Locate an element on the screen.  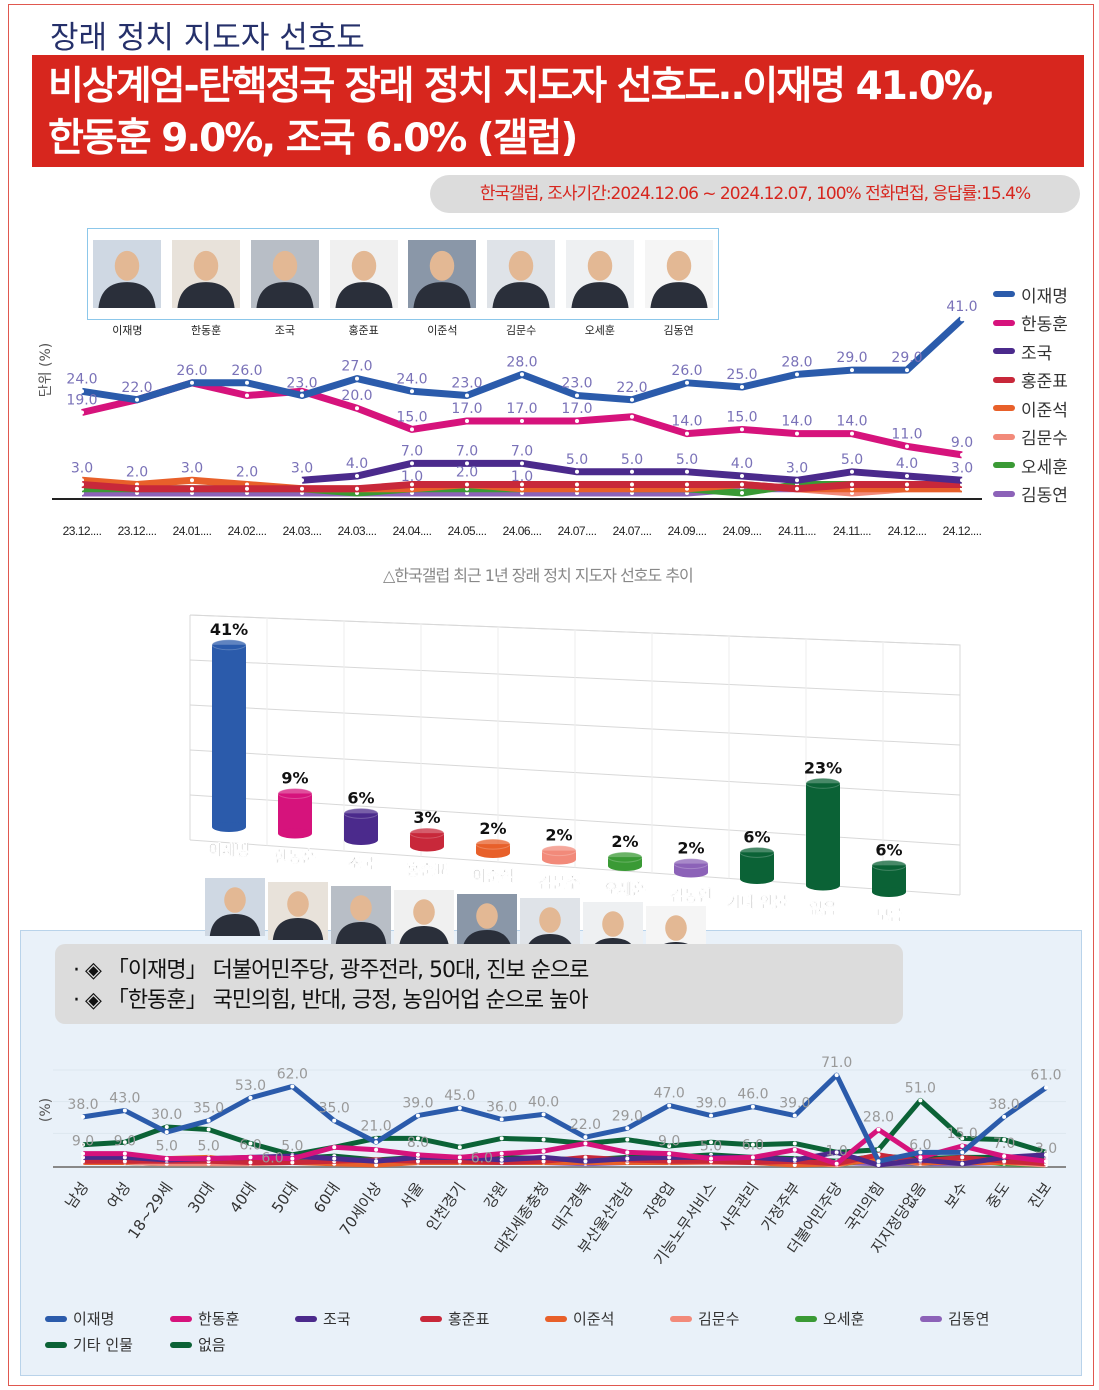
bar-value-label: 6% is located at coordinates (360, 797).